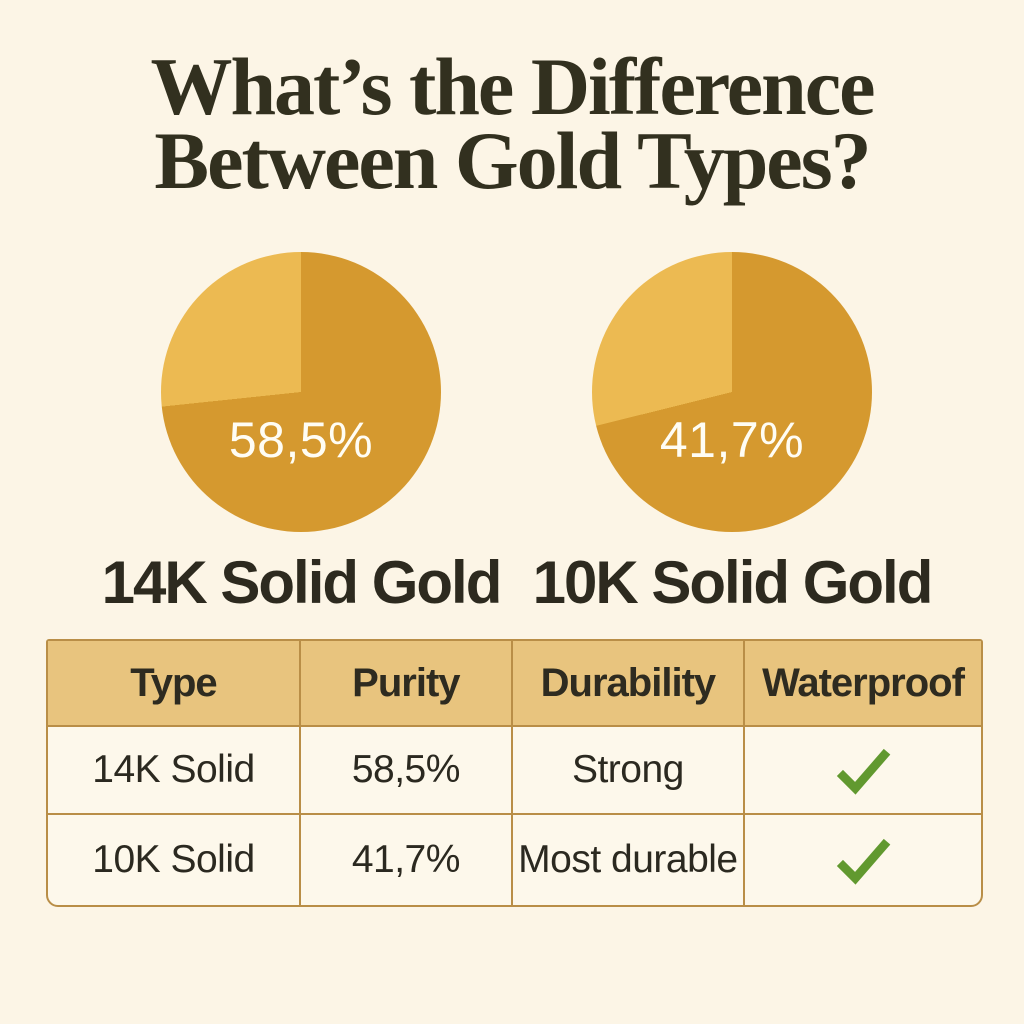  Describe the element at coordinates (404, 683) in the screenshot. I see `header-cell-purity: Purity` at that location.